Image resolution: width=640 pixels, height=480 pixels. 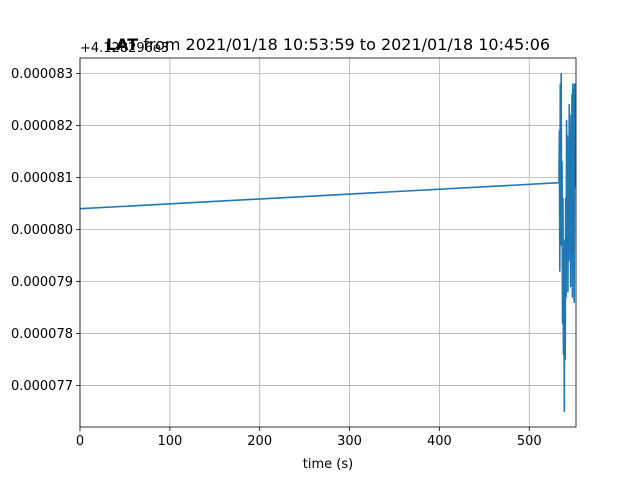 What do you see at coordinates (42, 126) in the screenshot?
I see `y-tick-label: 0.000082` at bounding box center [42, 126].